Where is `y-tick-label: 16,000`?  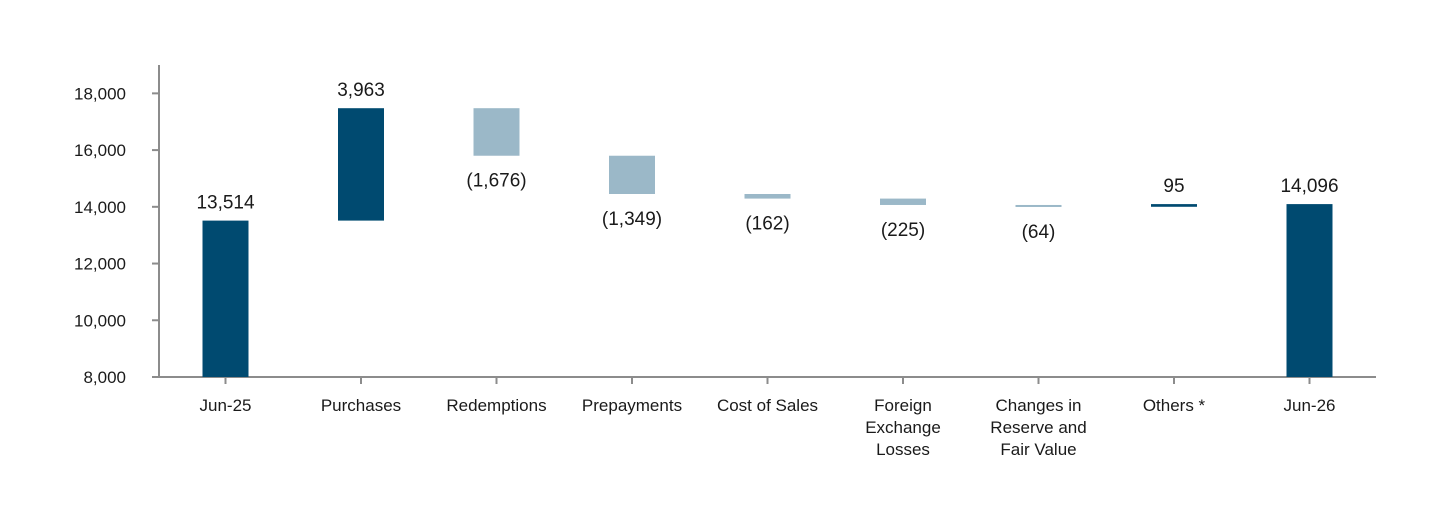 y-tick-label: 16,000 is located at coordinates (100, 150).